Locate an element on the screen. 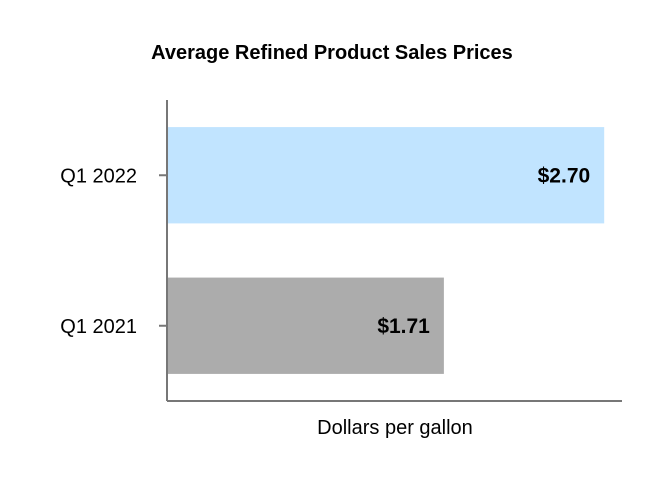 The image size is (664, 485). x-axis-label: Dollars per gallon is located at coordinates (395, 428).